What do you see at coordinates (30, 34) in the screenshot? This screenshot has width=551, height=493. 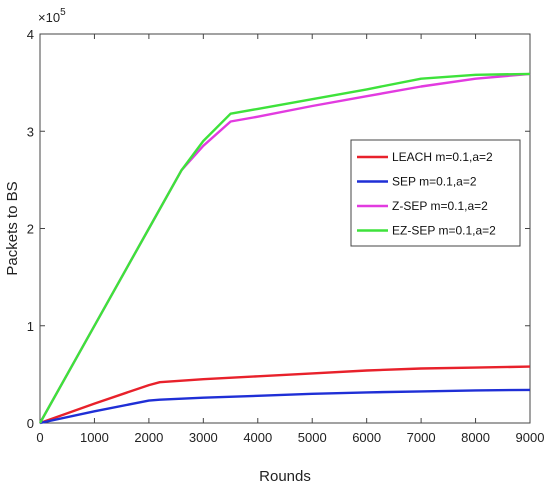 I see `y-tick-label: 4` at bounding box center [30, 34].